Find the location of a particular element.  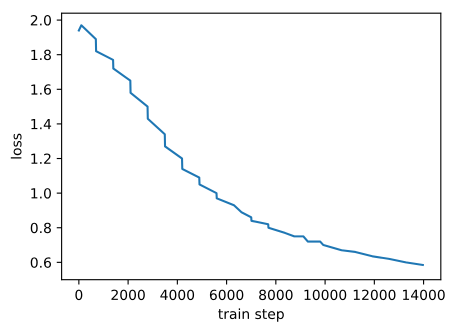

x-axis-title: train step is located at coordinates (251, 315).